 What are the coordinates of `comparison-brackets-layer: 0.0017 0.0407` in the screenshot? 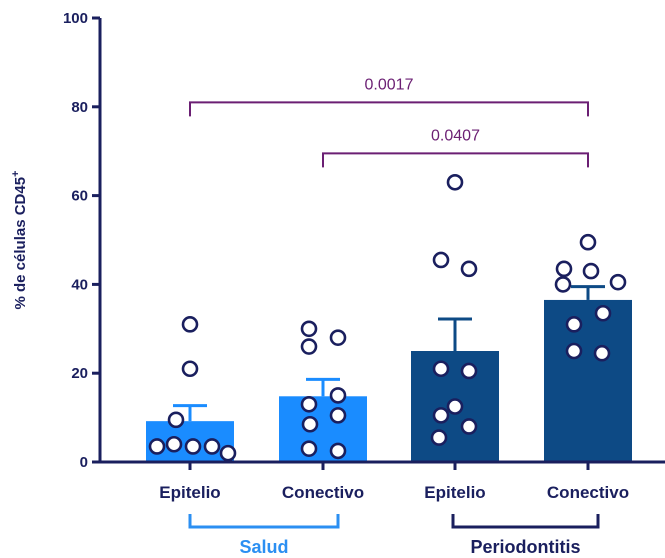 It's located at (389, 122).